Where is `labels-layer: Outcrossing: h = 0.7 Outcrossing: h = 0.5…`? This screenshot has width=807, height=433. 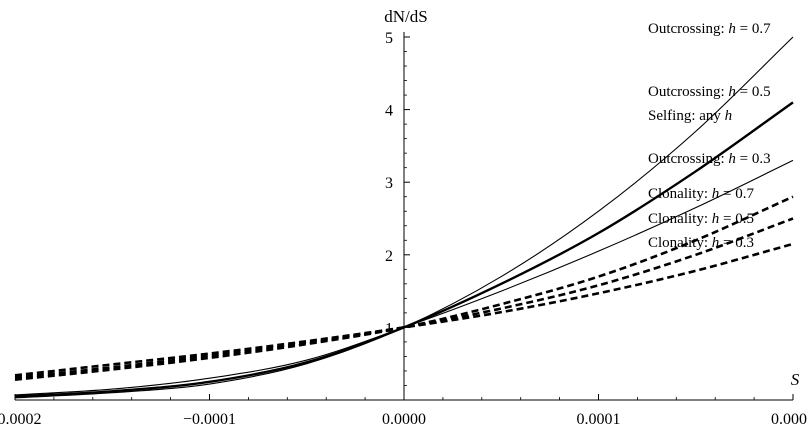 labels-layer: Outcrossing: h = 0.7 Outcrossing: h = 0.5… is located at coordinates (709, 136).